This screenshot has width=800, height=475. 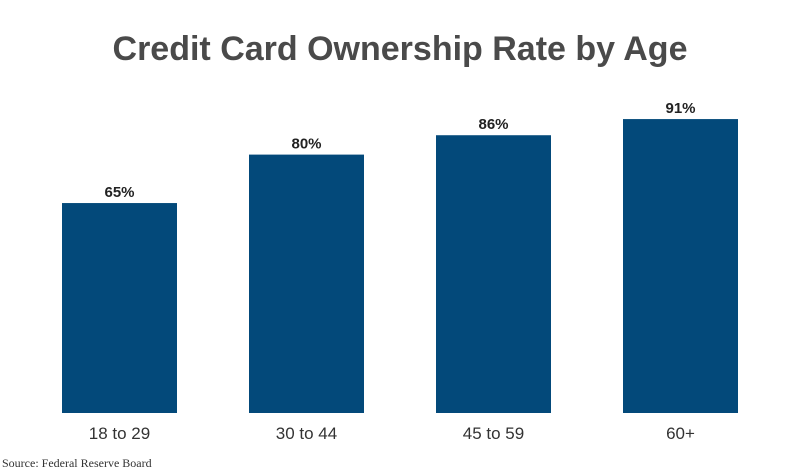 I want to click on category-label-3: 45 to 59, so click(x=493, y=433).